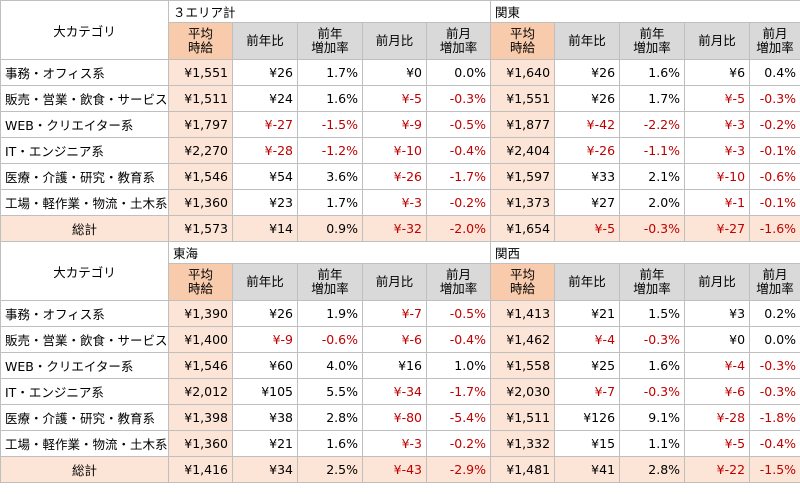 The width and height of the screenshot is (800, 494). I want to click on cell-avg-wage: ¥1,877, so click(523, 124).